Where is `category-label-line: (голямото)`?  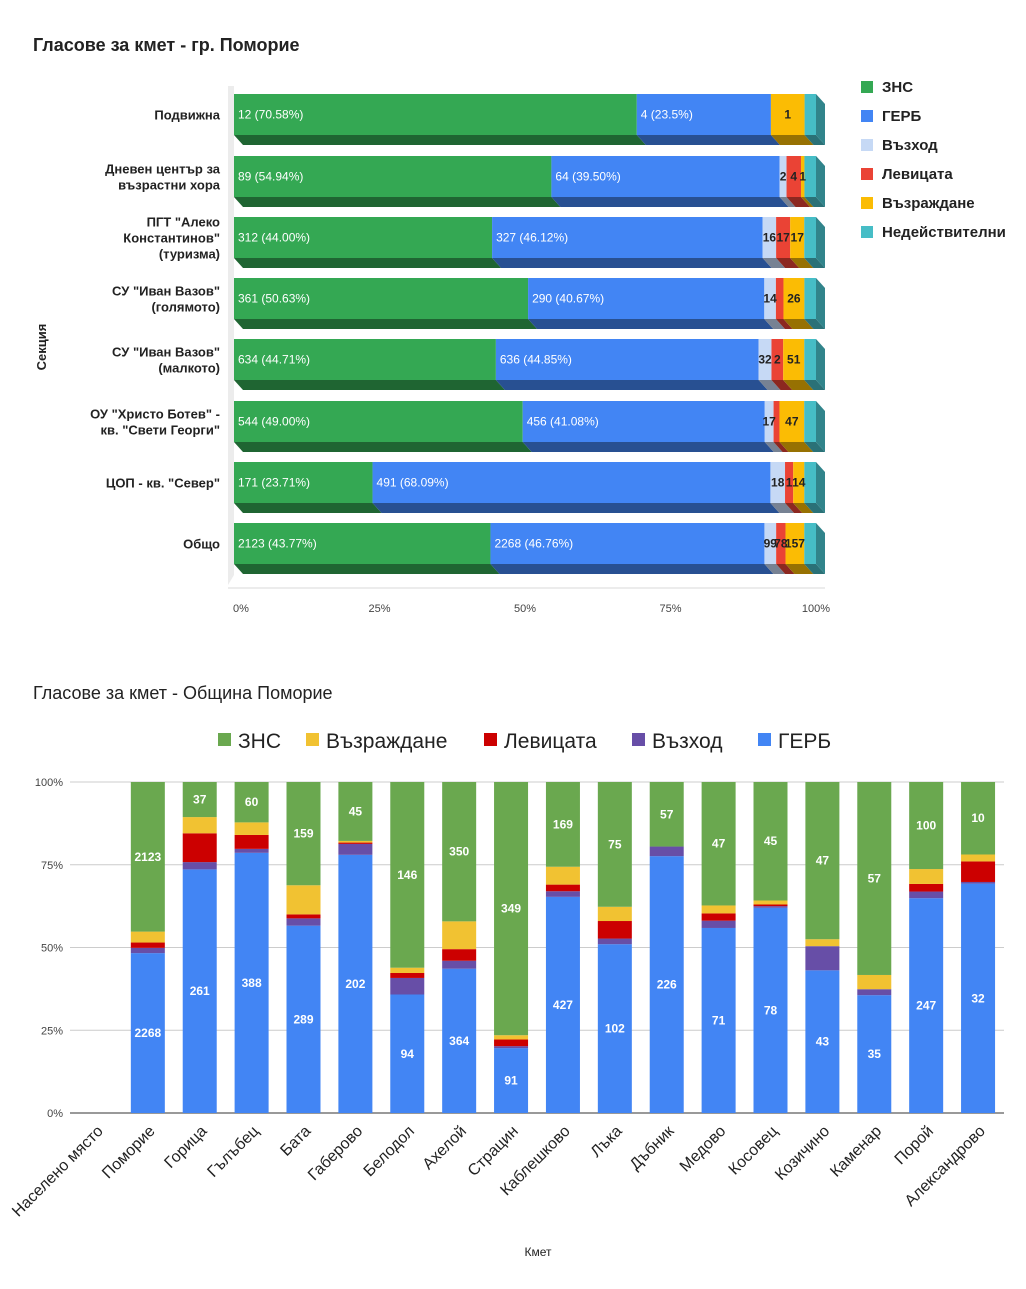 category-label-line: (голямото) is located at coordinates (185, 307).